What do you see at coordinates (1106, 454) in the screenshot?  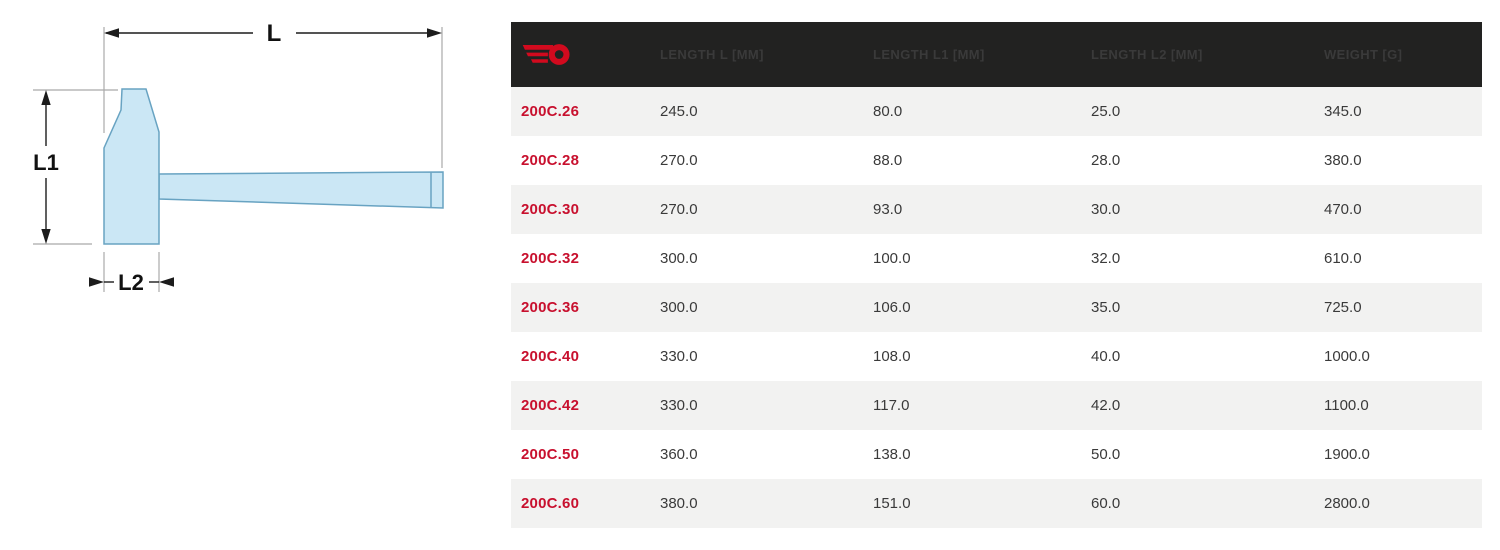 I see `cell-length-l2: 50.0` at bounding box center [1106, 454].